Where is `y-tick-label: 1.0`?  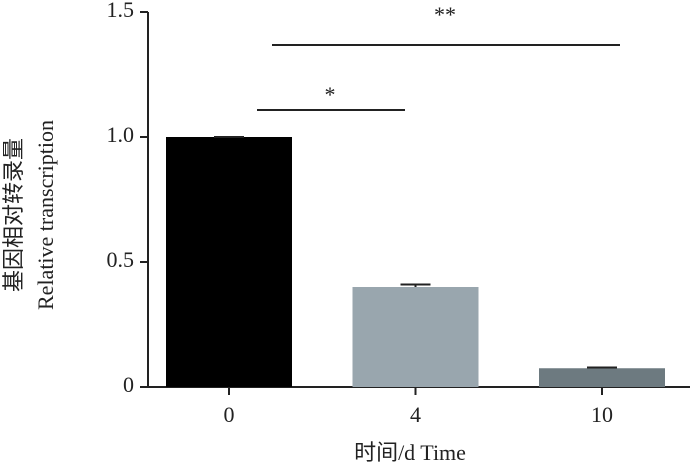
y-tick-label: 1.0 is located at coordinates (121, 134).